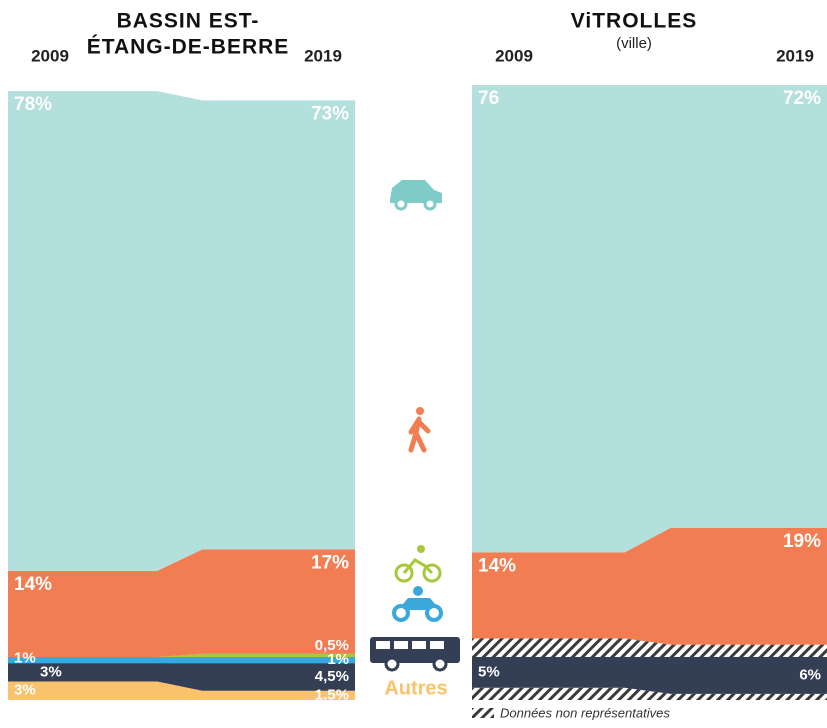 This screenshot has height=728, width=827. What do you see at coordinates (330, 562) in the screenshot?
I see `value-label: 17%` at bounding box center [330, 562].